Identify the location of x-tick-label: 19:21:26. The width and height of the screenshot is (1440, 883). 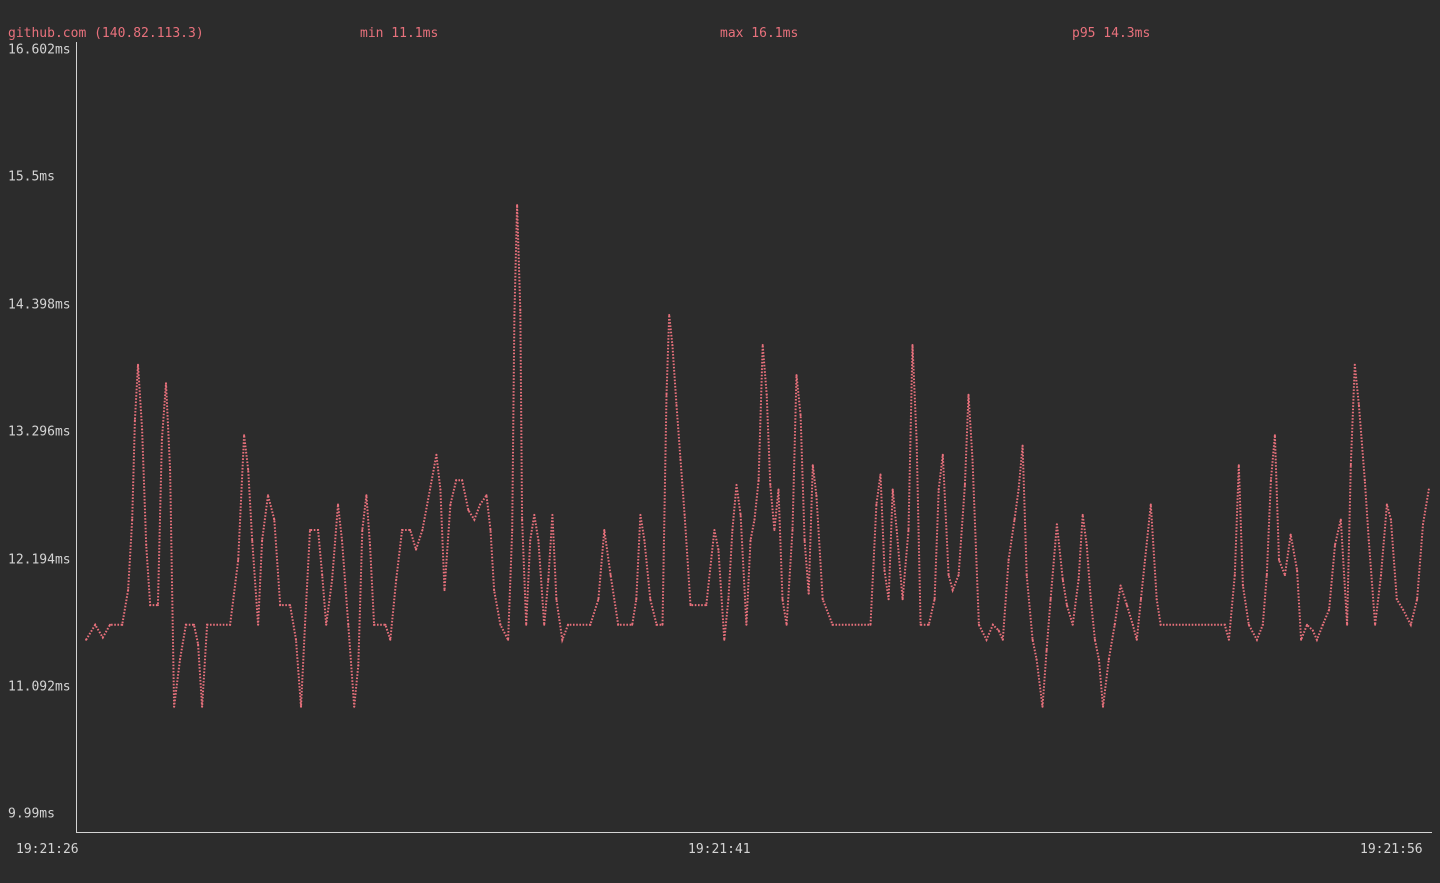
(47, 849).